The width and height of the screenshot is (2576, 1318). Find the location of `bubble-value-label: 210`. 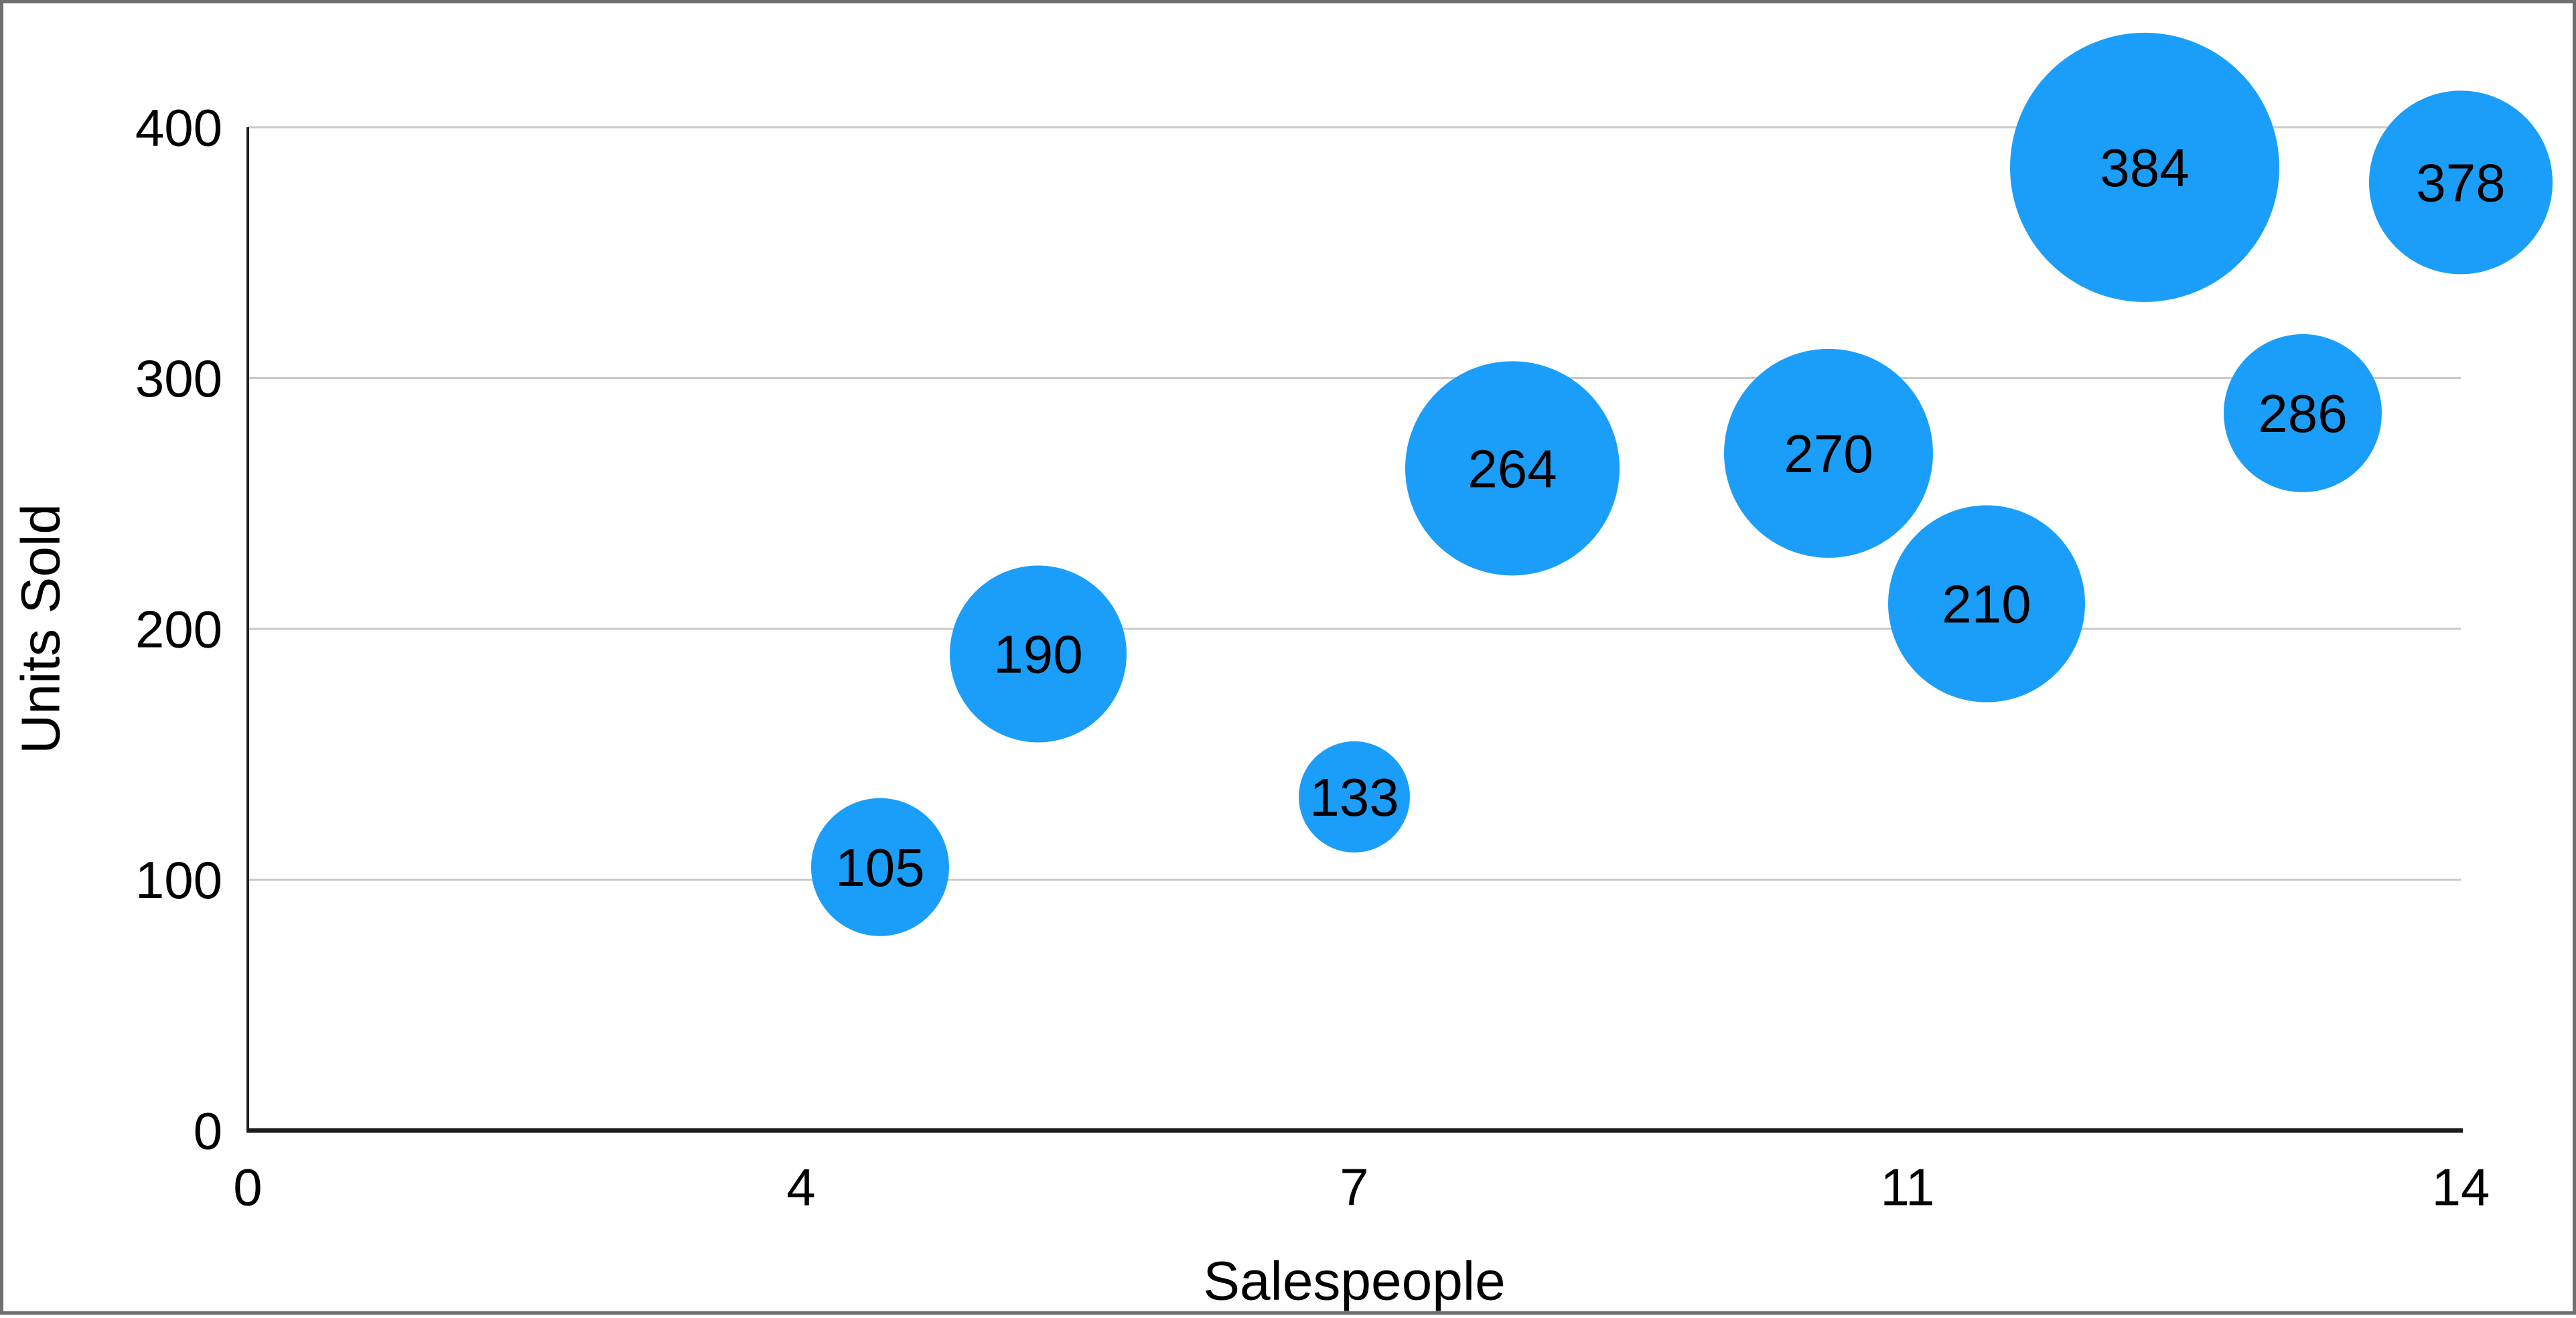

bubble-value-label: 210 is located at coordinates (1986, 604).